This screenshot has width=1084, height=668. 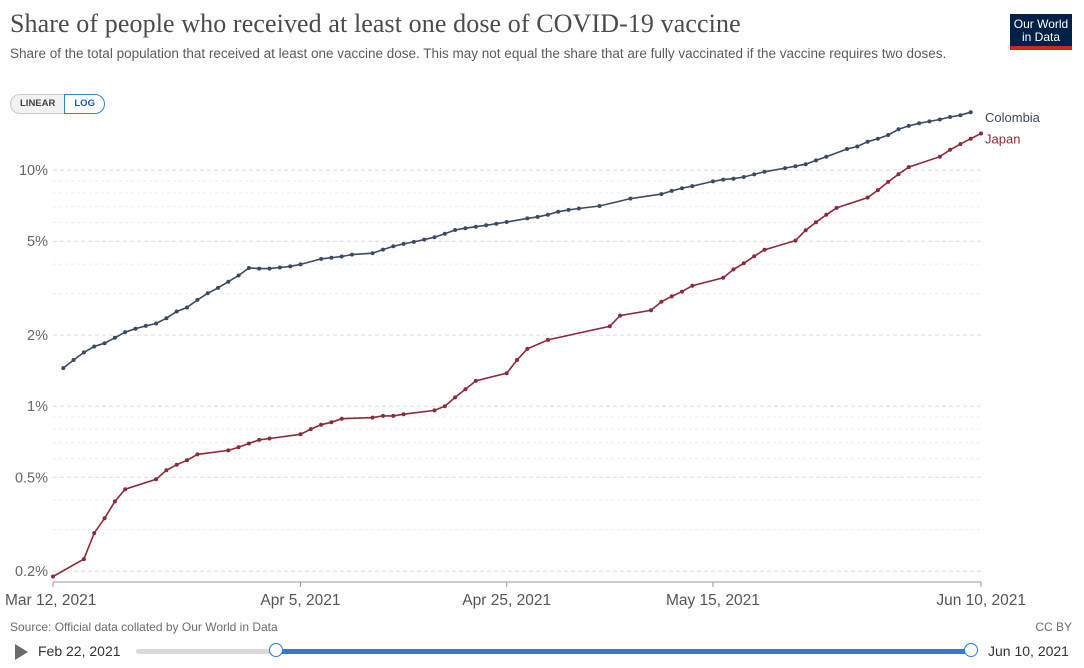 I want to click on timeline-start-handle, so click(x=276, y=650).